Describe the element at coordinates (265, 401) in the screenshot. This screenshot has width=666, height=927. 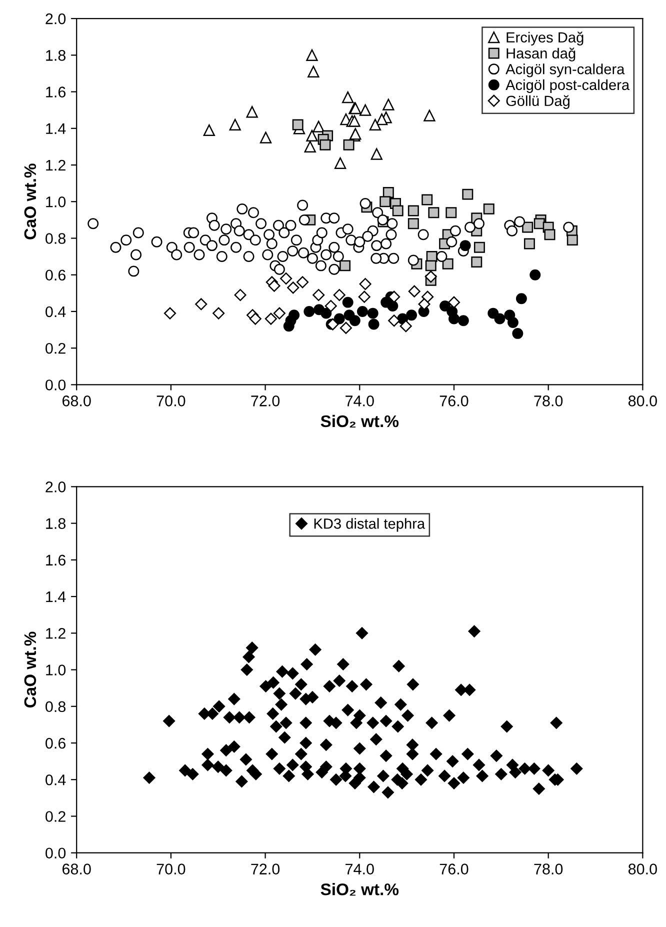
I see `x-tick-label: 72.0` at that location.